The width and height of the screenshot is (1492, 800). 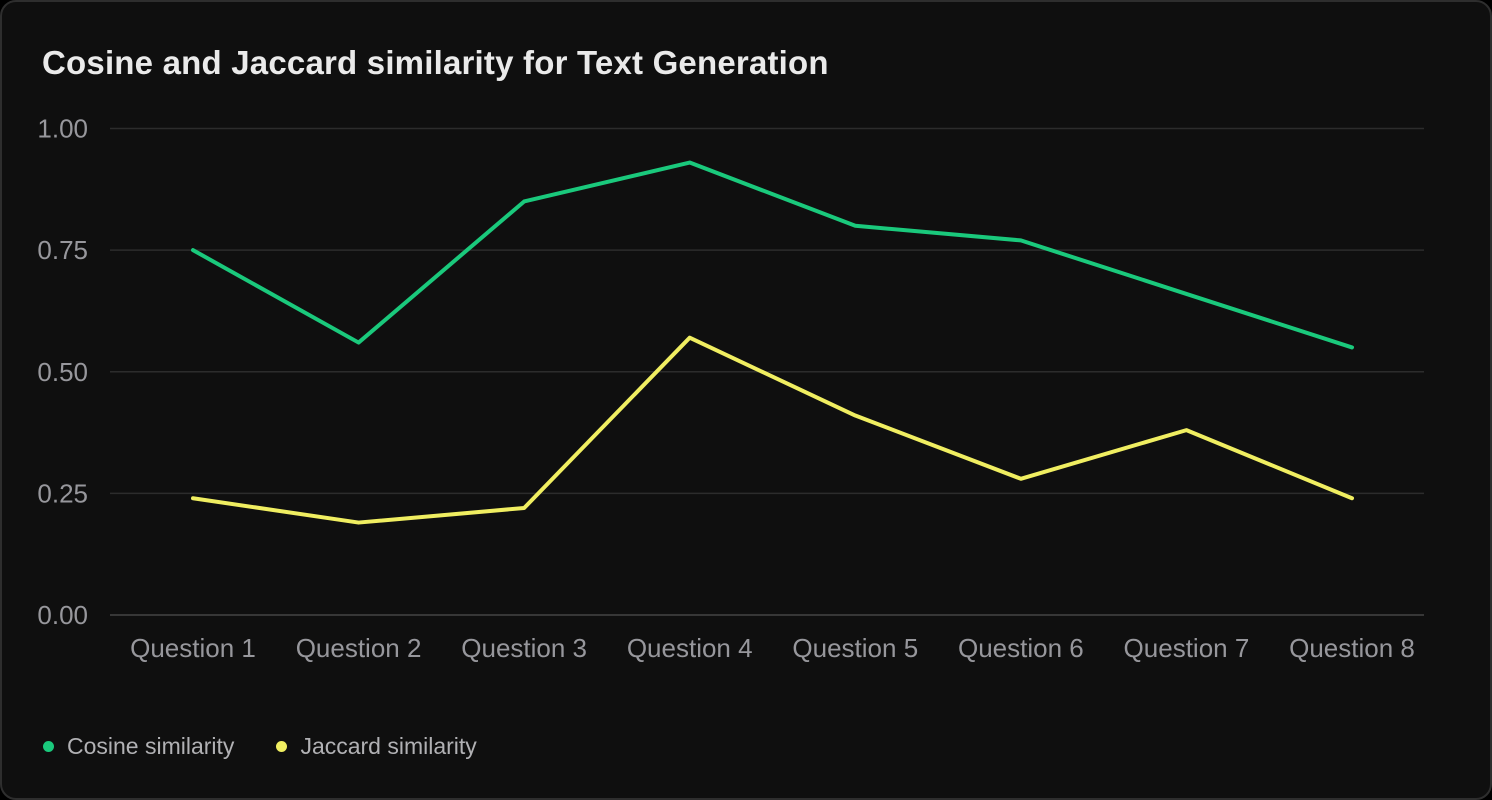 What do you see at coordinates (1021, 648) in the screenshot?
I see `x-tick-label-question-6: Question 6` at bounding box center [1021, 648].